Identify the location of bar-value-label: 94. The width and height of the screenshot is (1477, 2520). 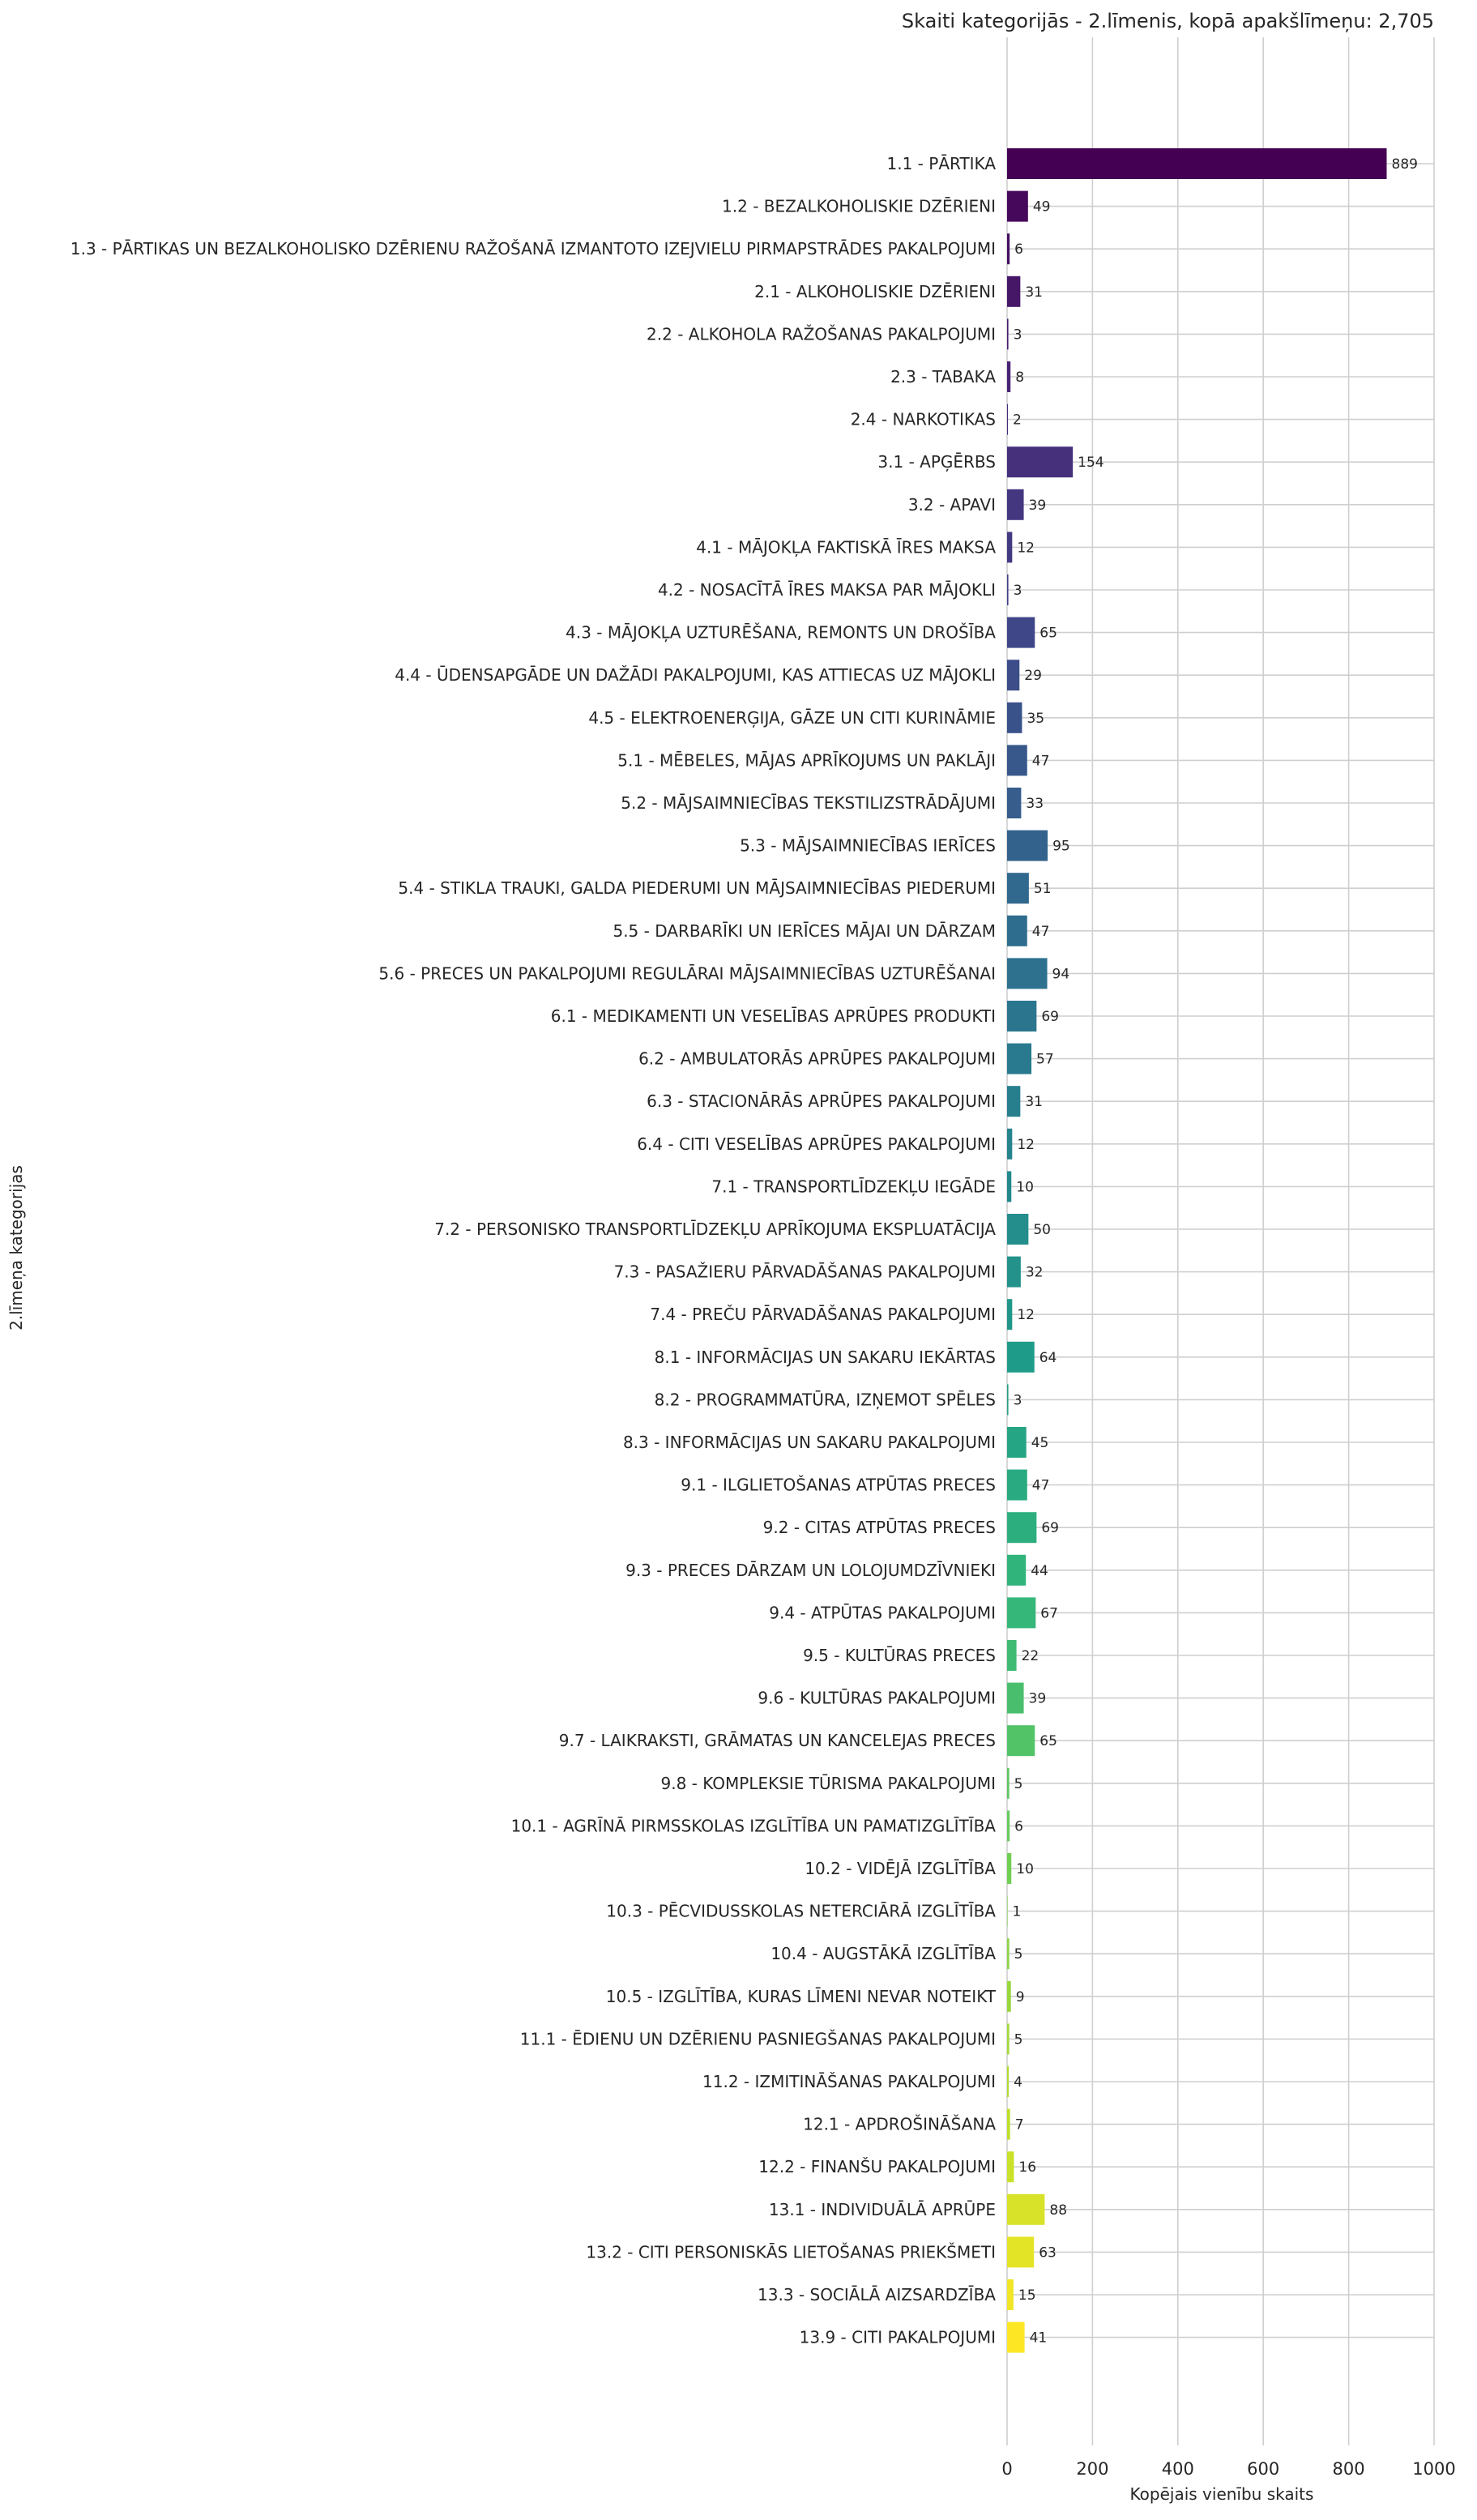
(1061, 974).